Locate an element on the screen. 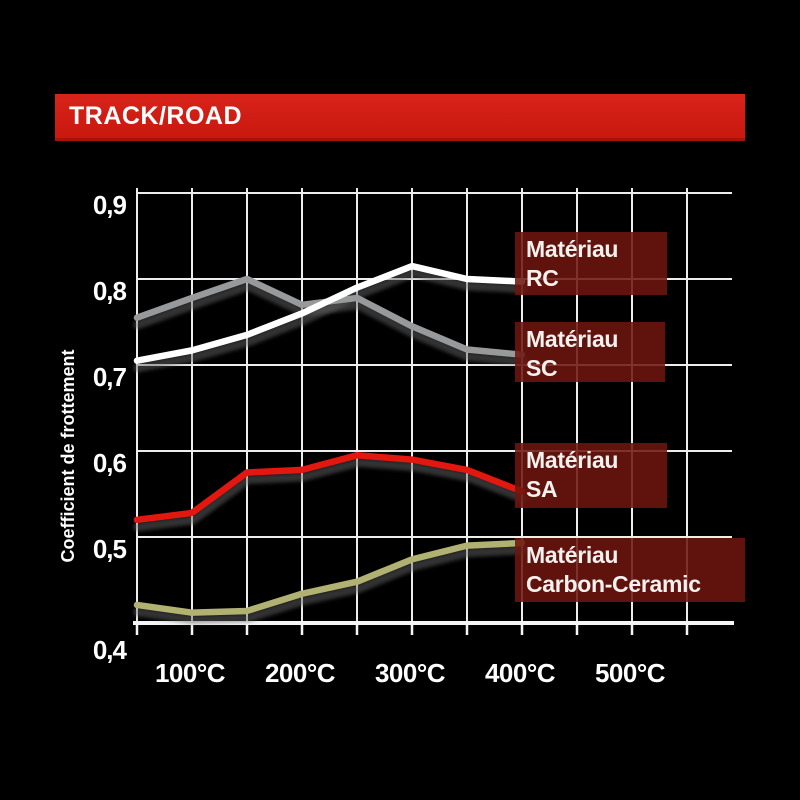 This screenshot has height=800, width=800. series-line-sa is located at coordinates (329, 488).